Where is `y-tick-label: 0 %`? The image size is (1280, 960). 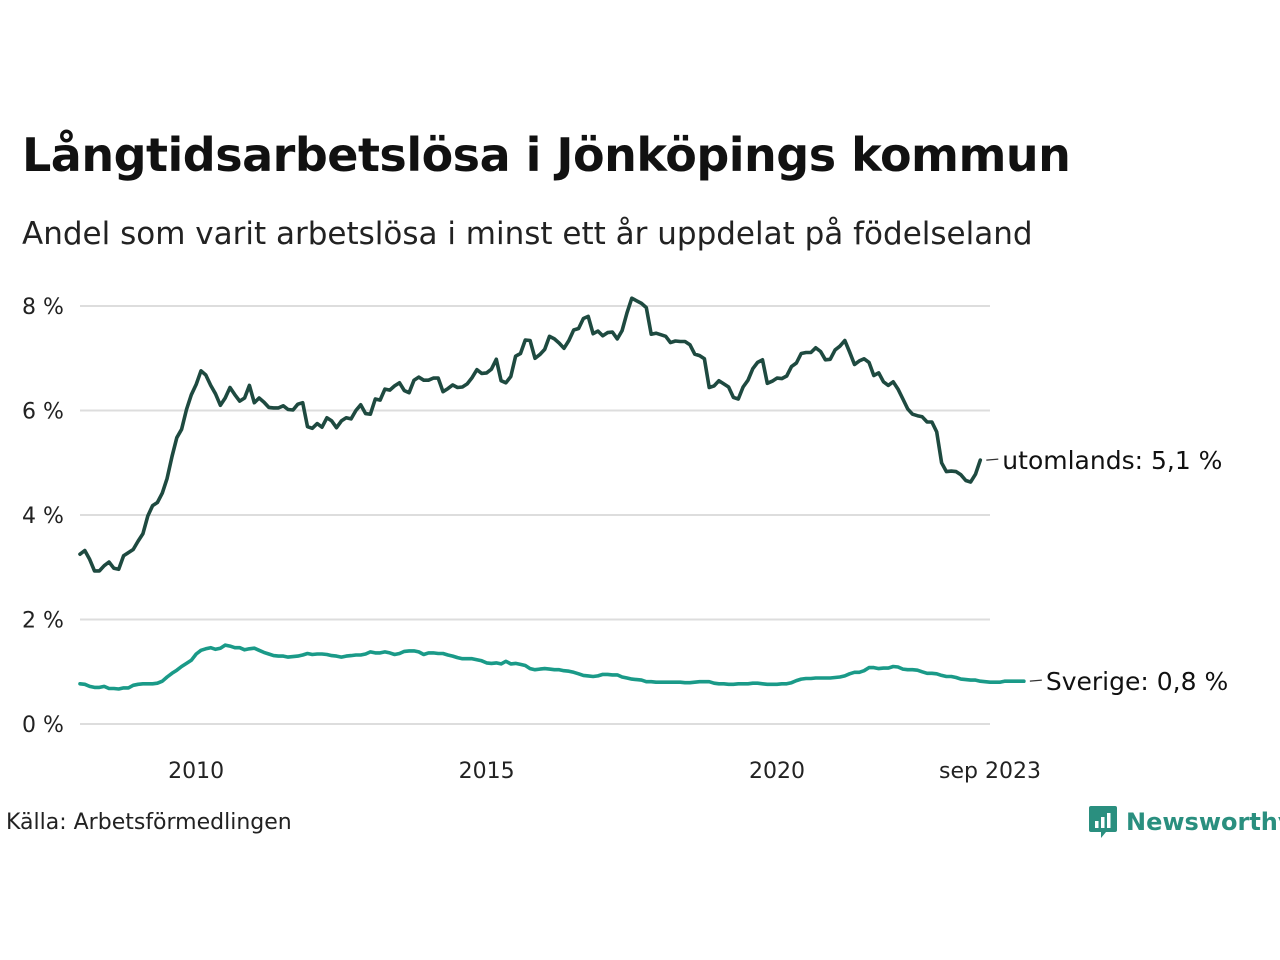
y-tick-label: 0 % is located at coordinates (43, 725).